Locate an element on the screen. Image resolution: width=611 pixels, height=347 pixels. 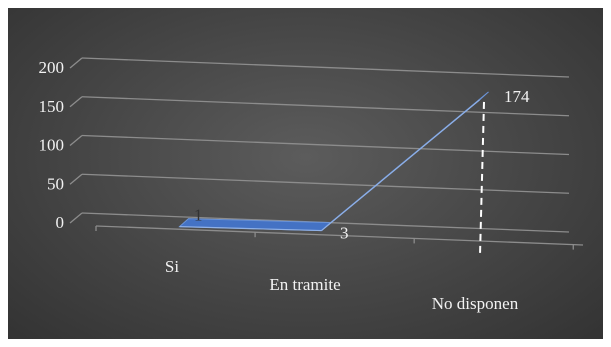
x-category-label: En tramite is located at coordinates (304, 284).